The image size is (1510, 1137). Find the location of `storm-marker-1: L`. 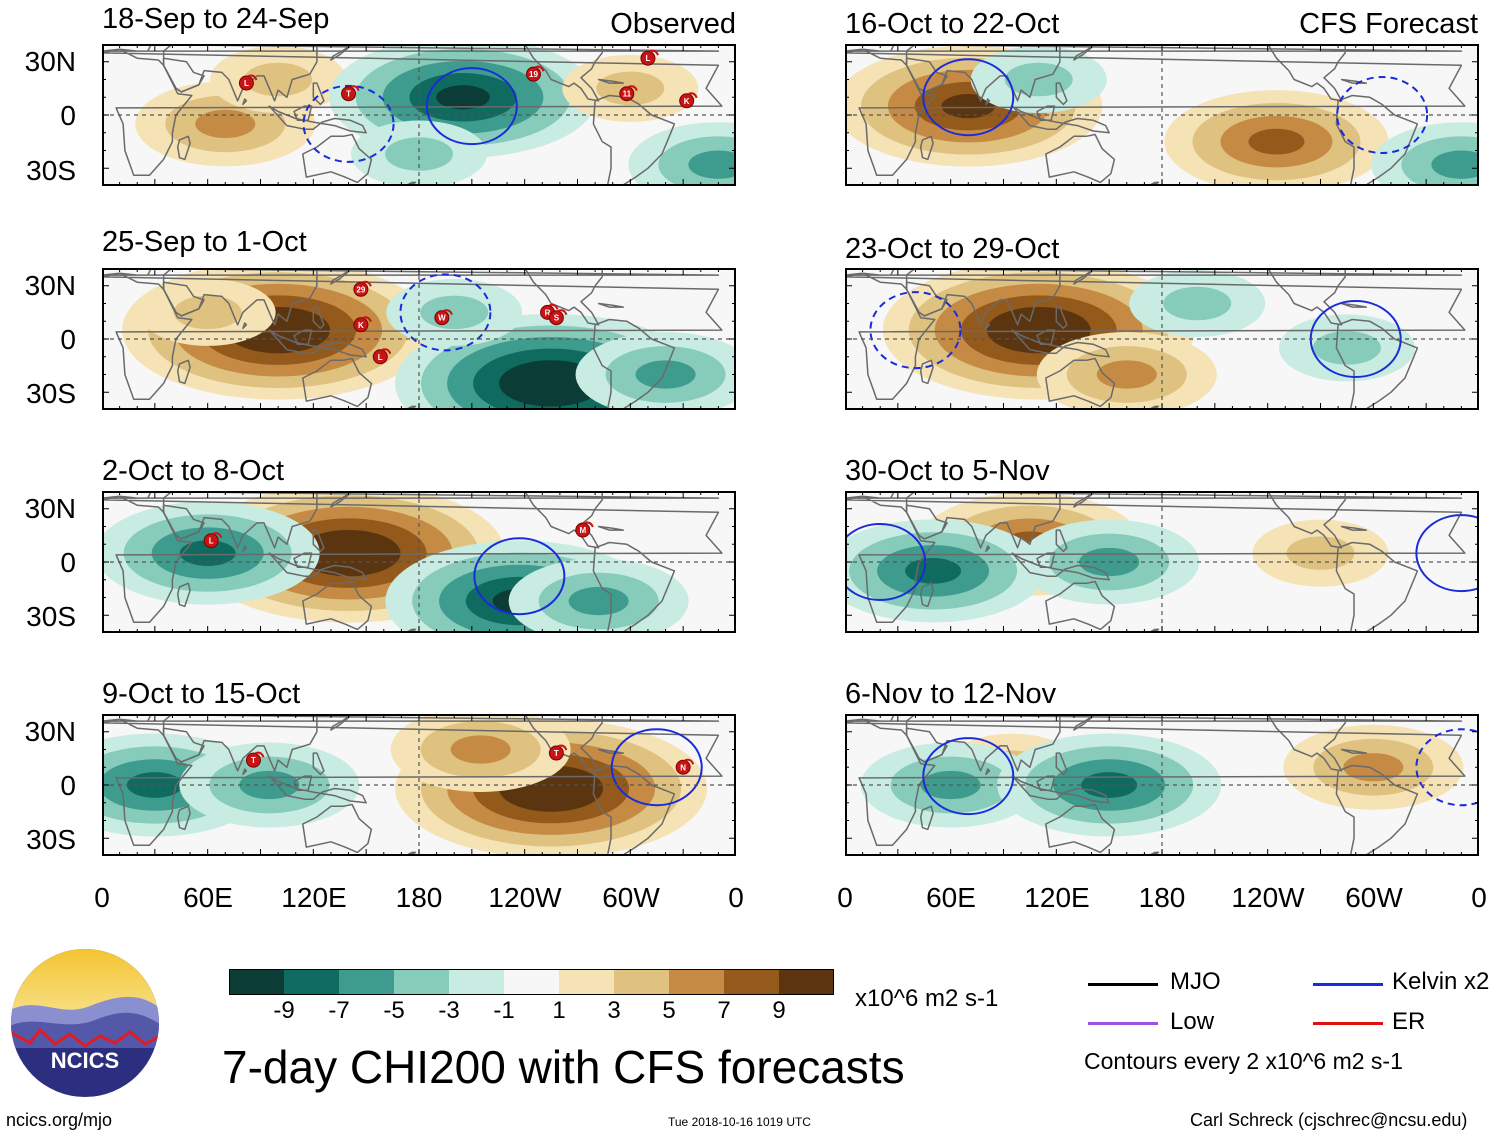

storm-marker-1: L is located at coordinates (213, 540).